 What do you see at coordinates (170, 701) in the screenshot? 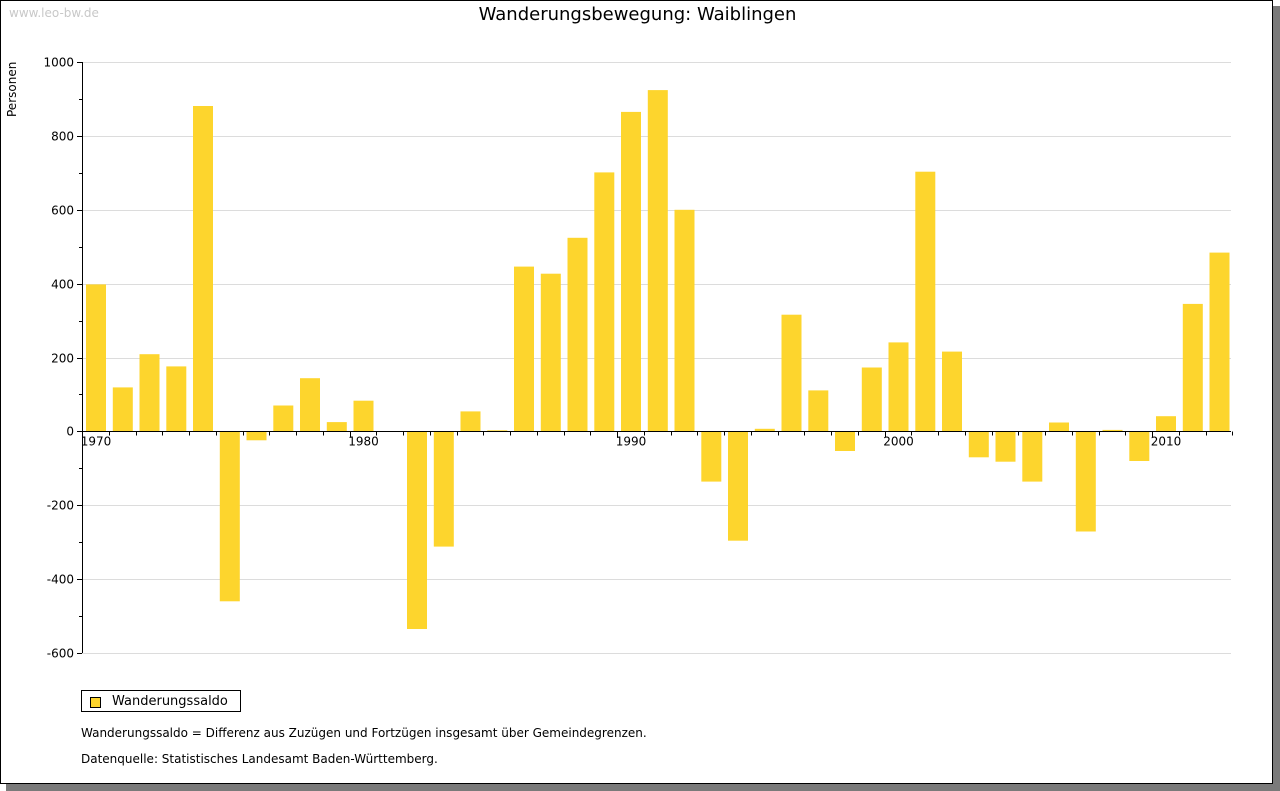
I see `legend-label: Wanderungssaldo` at bounding box center [170, 701].